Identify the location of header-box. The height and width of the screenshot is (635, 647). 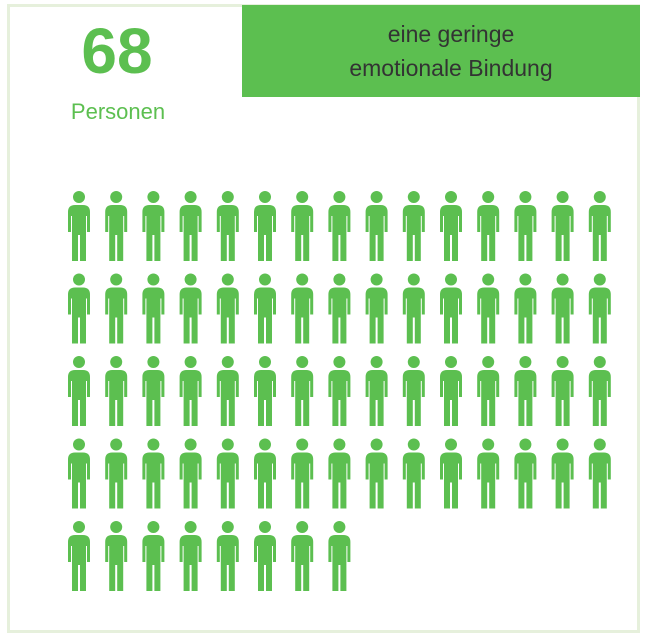
(441, 51).